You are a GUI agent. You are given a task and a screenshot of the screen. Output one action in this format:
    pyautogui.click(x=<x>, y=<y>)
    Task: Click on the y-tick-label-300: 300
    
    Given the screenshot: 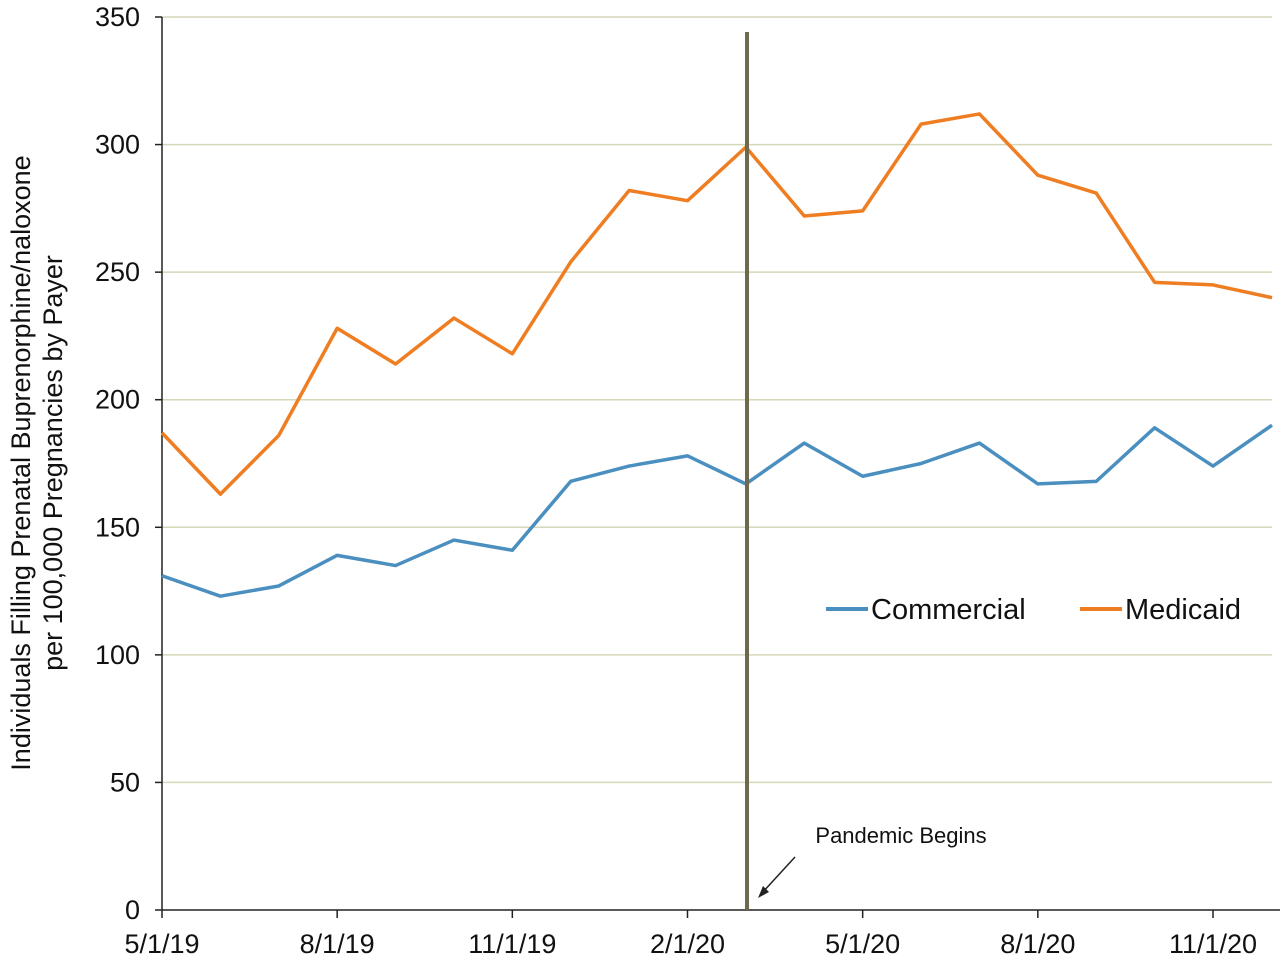 What is the action you would take?
    pyautogui.click(x=117, y=145)
    